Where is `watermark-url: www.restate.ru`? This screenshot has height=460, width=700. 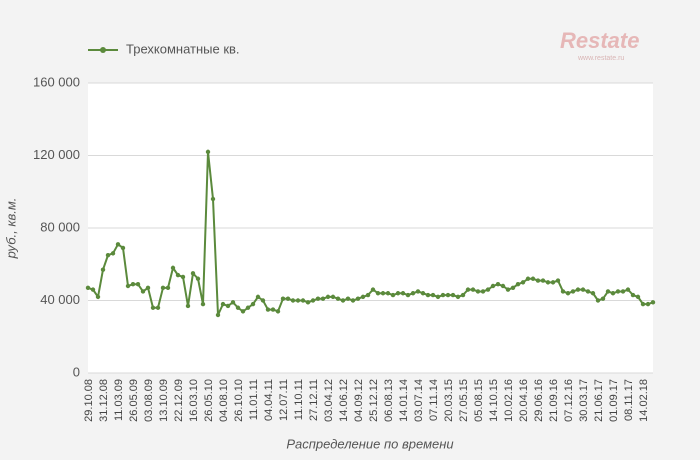 watermark-url: www.restate.ru is located at coordinates (600, 58).